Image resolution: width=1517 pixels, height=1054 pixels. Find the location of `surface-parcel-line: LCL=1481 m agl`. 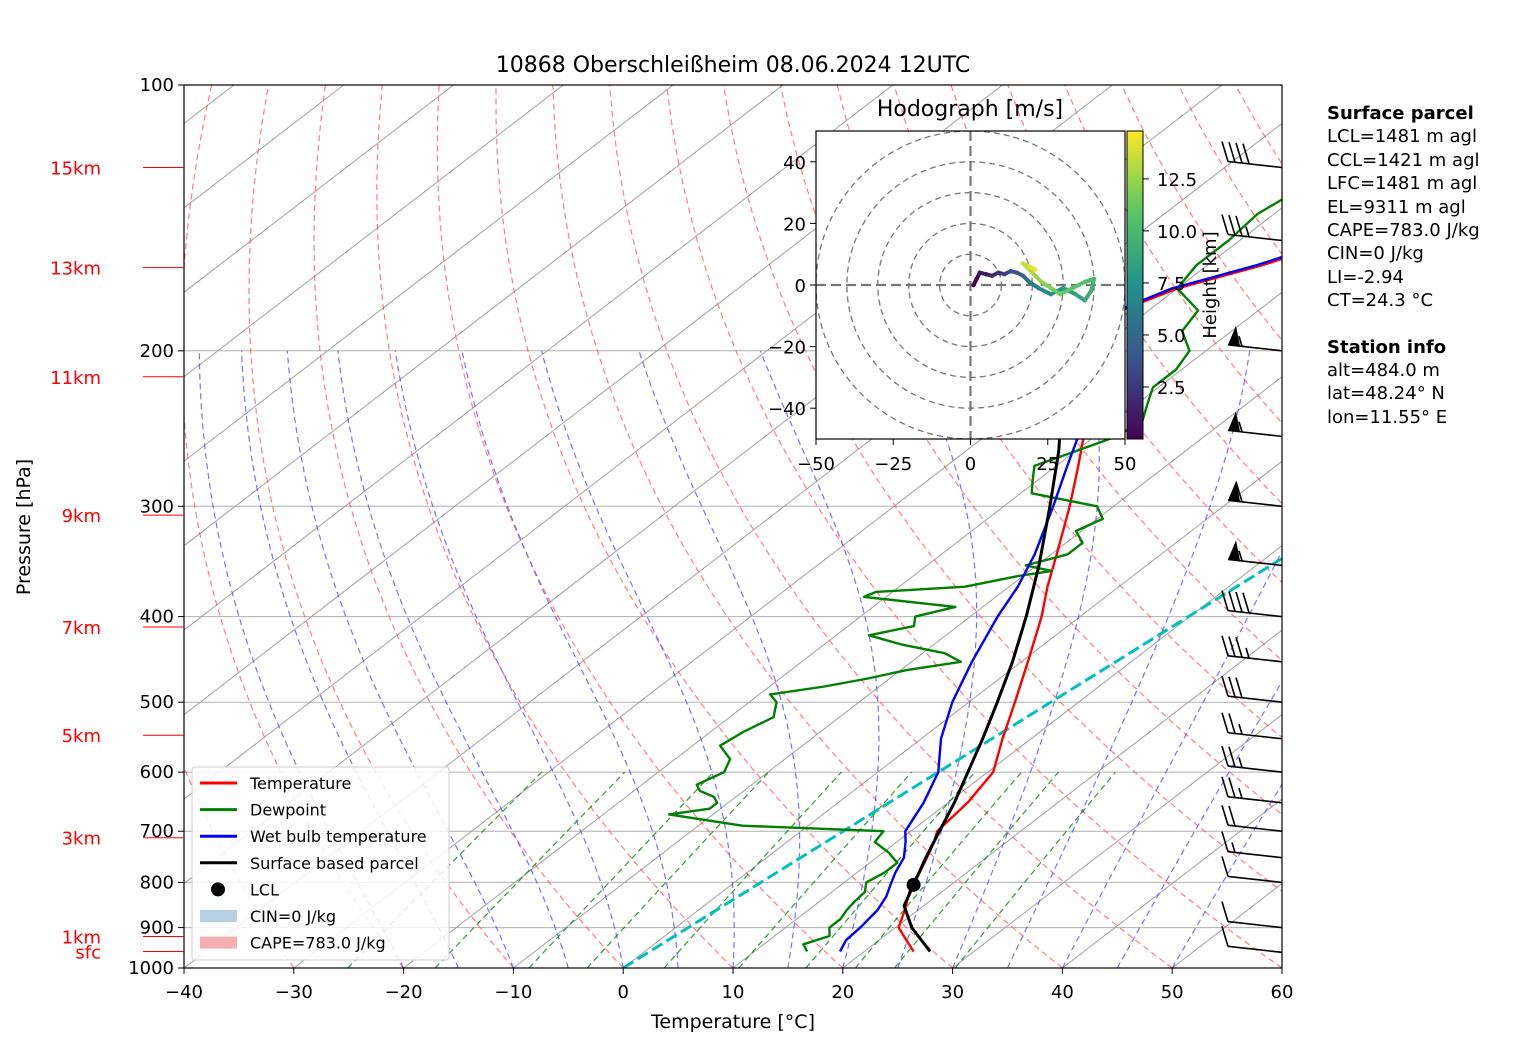

surface-parcel-line: LCL=1481 m agl is located at coordinates (1402, 137).